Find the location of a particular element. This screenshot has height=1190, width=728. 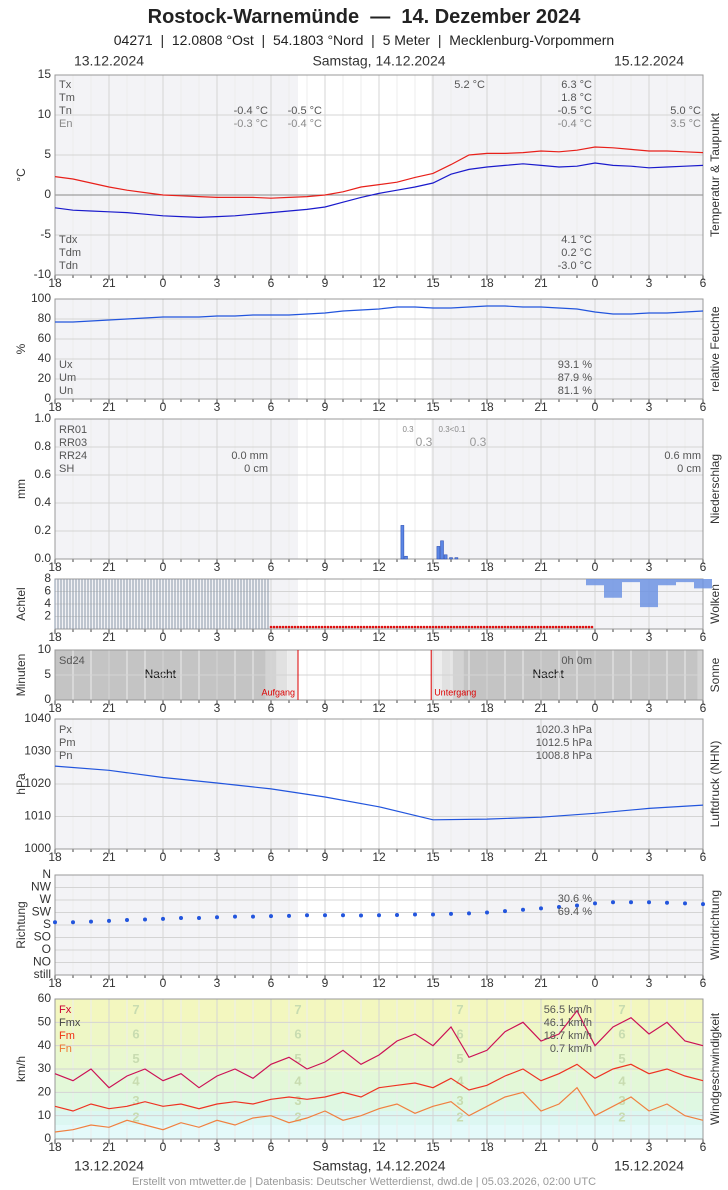

stat-annotation: Tx is located at coordinates (65, 85).